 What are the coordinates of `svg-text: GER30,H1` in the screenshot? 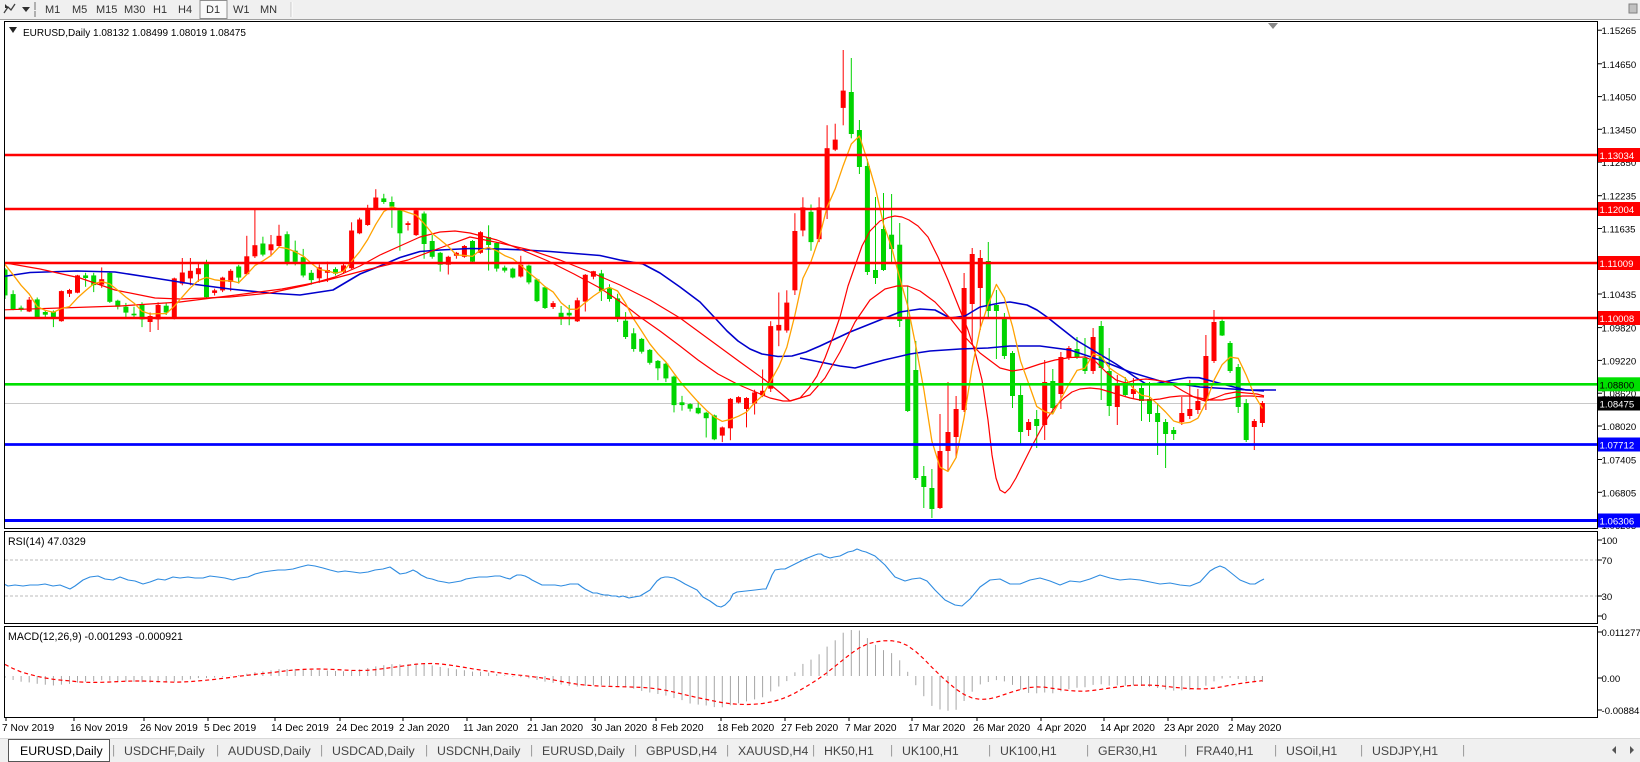 It's located at (1128, 751).